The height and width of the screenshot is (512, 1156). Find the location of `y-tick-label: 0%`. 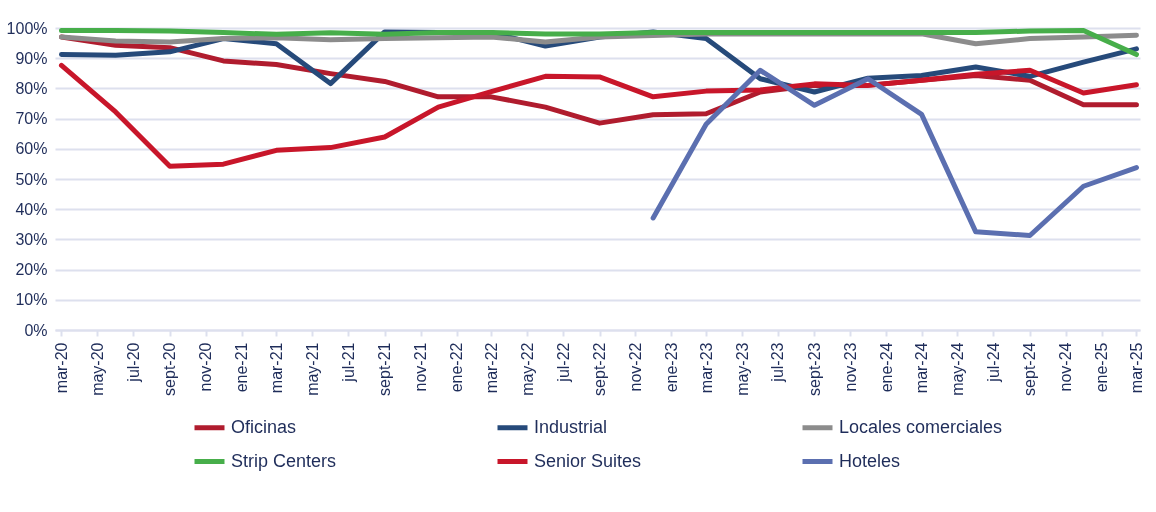

y-tick-label: 0% is located at coordinates (36, 330).